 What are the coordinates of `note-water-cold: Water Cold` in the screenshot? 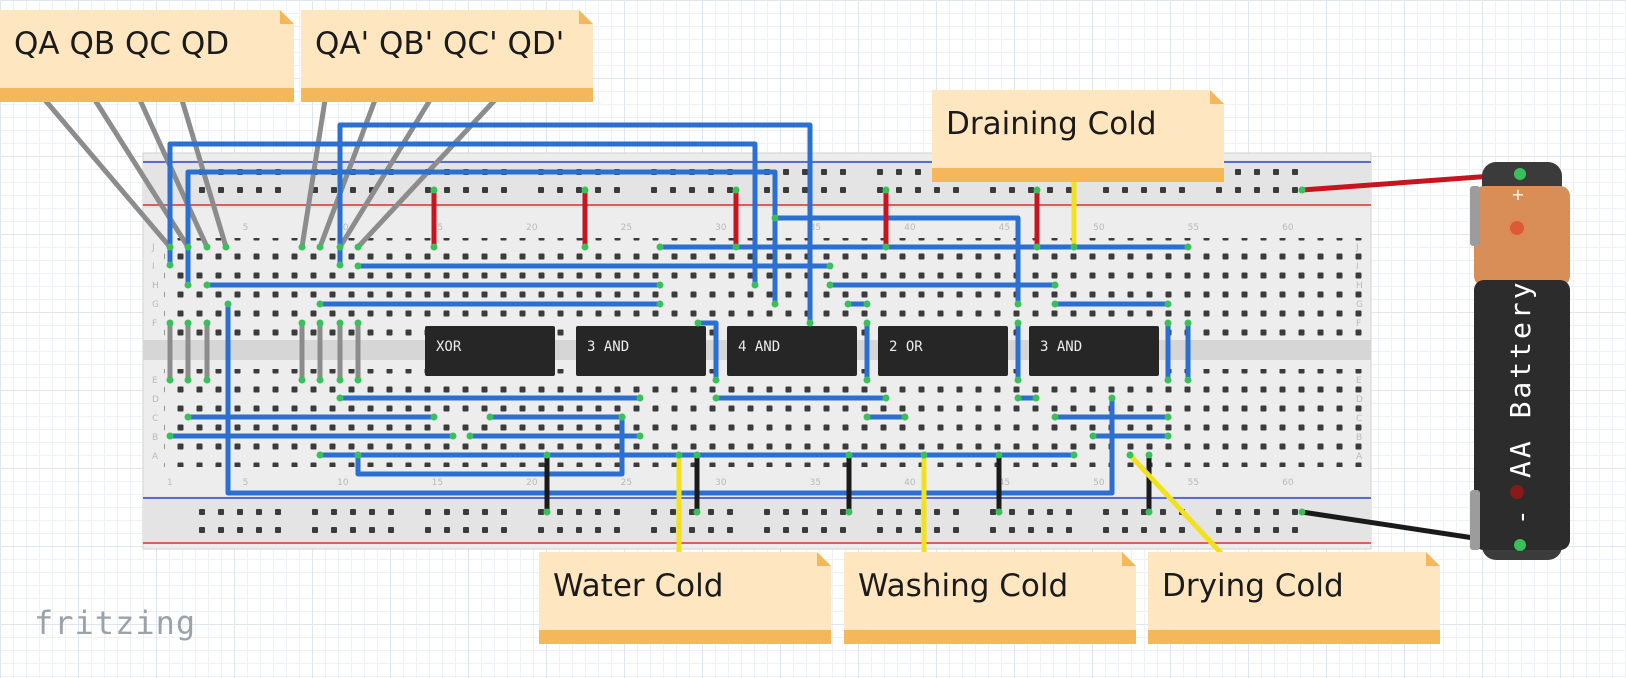 It's located at (685, 598).